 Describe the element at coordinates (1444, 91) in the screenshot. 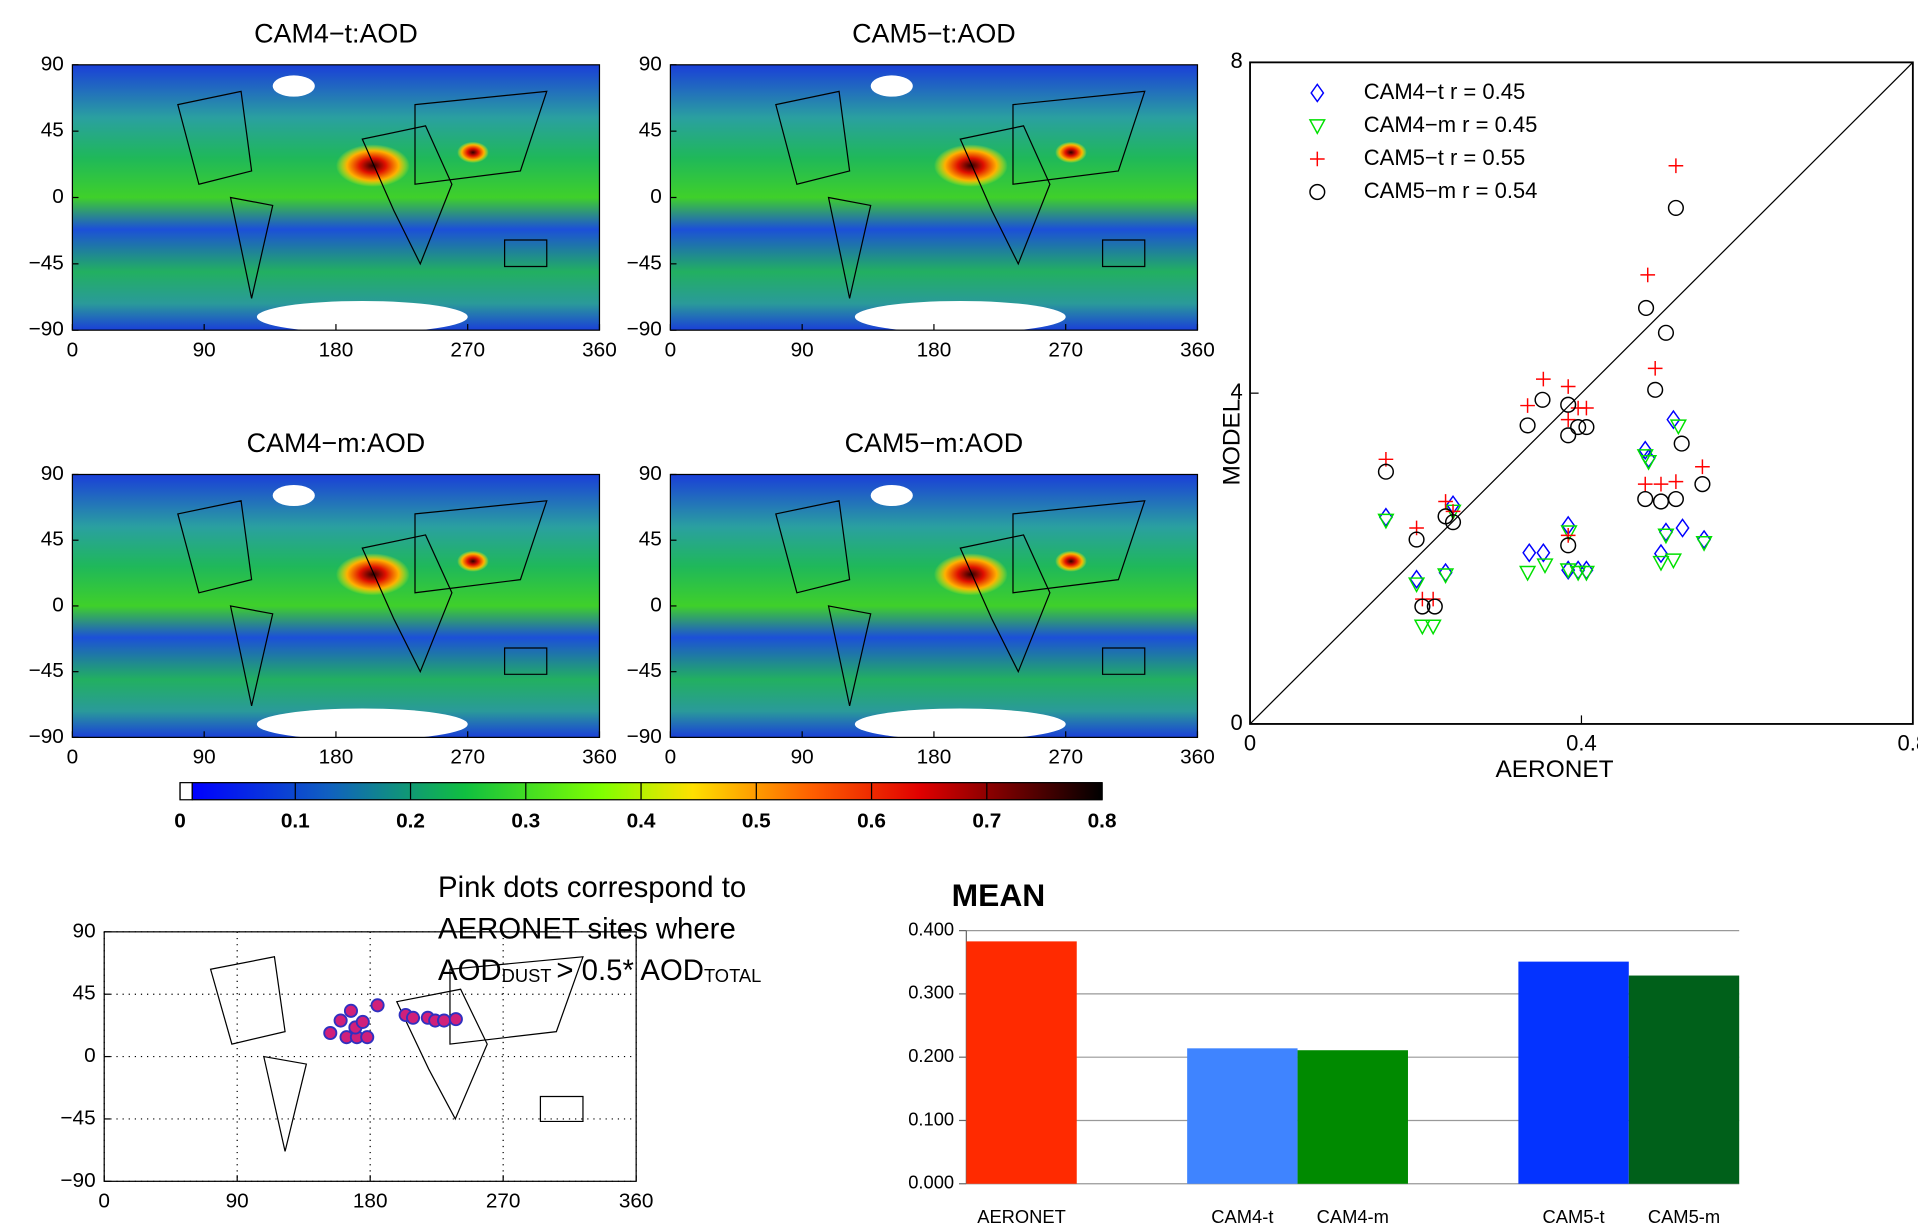

I see `legend-label: CAM4−t r = 0.45` at that location.